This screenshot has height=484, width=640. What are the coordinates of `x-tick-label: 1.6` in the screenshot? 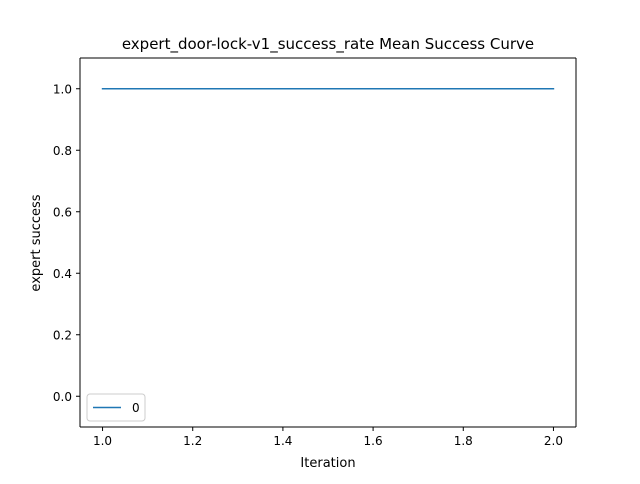 It's located at (373, 441).